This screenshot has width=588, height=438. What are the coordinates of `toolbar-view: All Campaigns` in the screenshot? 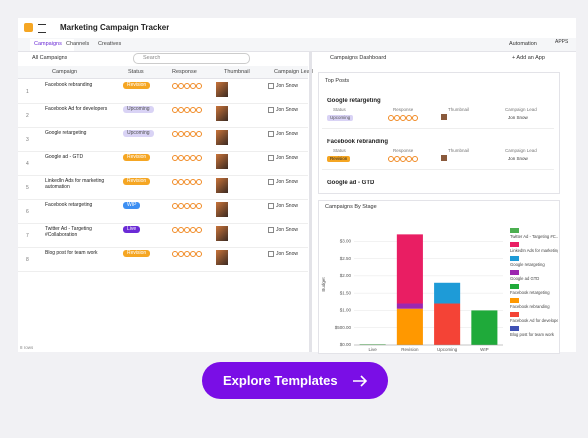 It's located at (50, 58).